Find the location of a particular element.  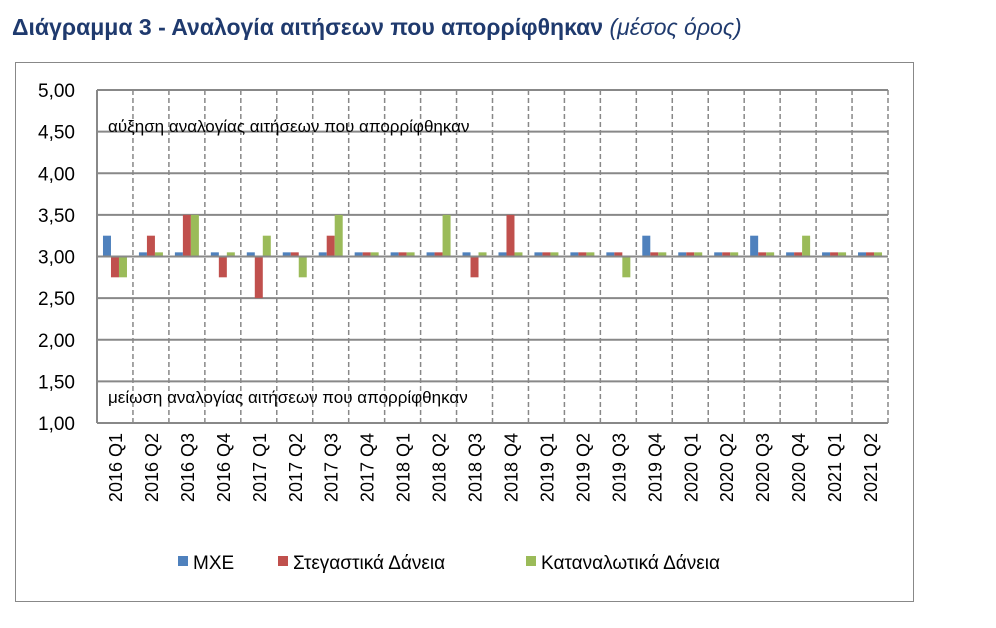

x-tick-label: 2016 Q2 is located at coordinates (152, 467).